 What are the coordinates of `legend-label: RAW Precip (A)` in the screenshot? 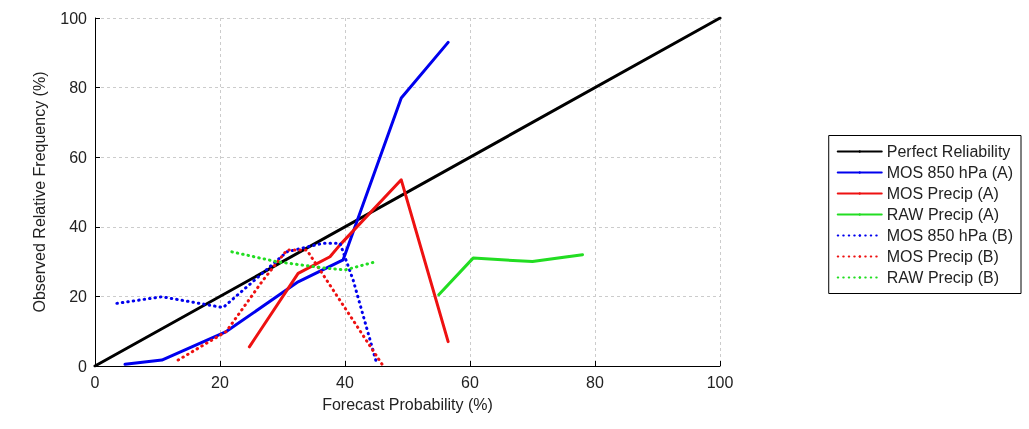 It's located at (943, 214).